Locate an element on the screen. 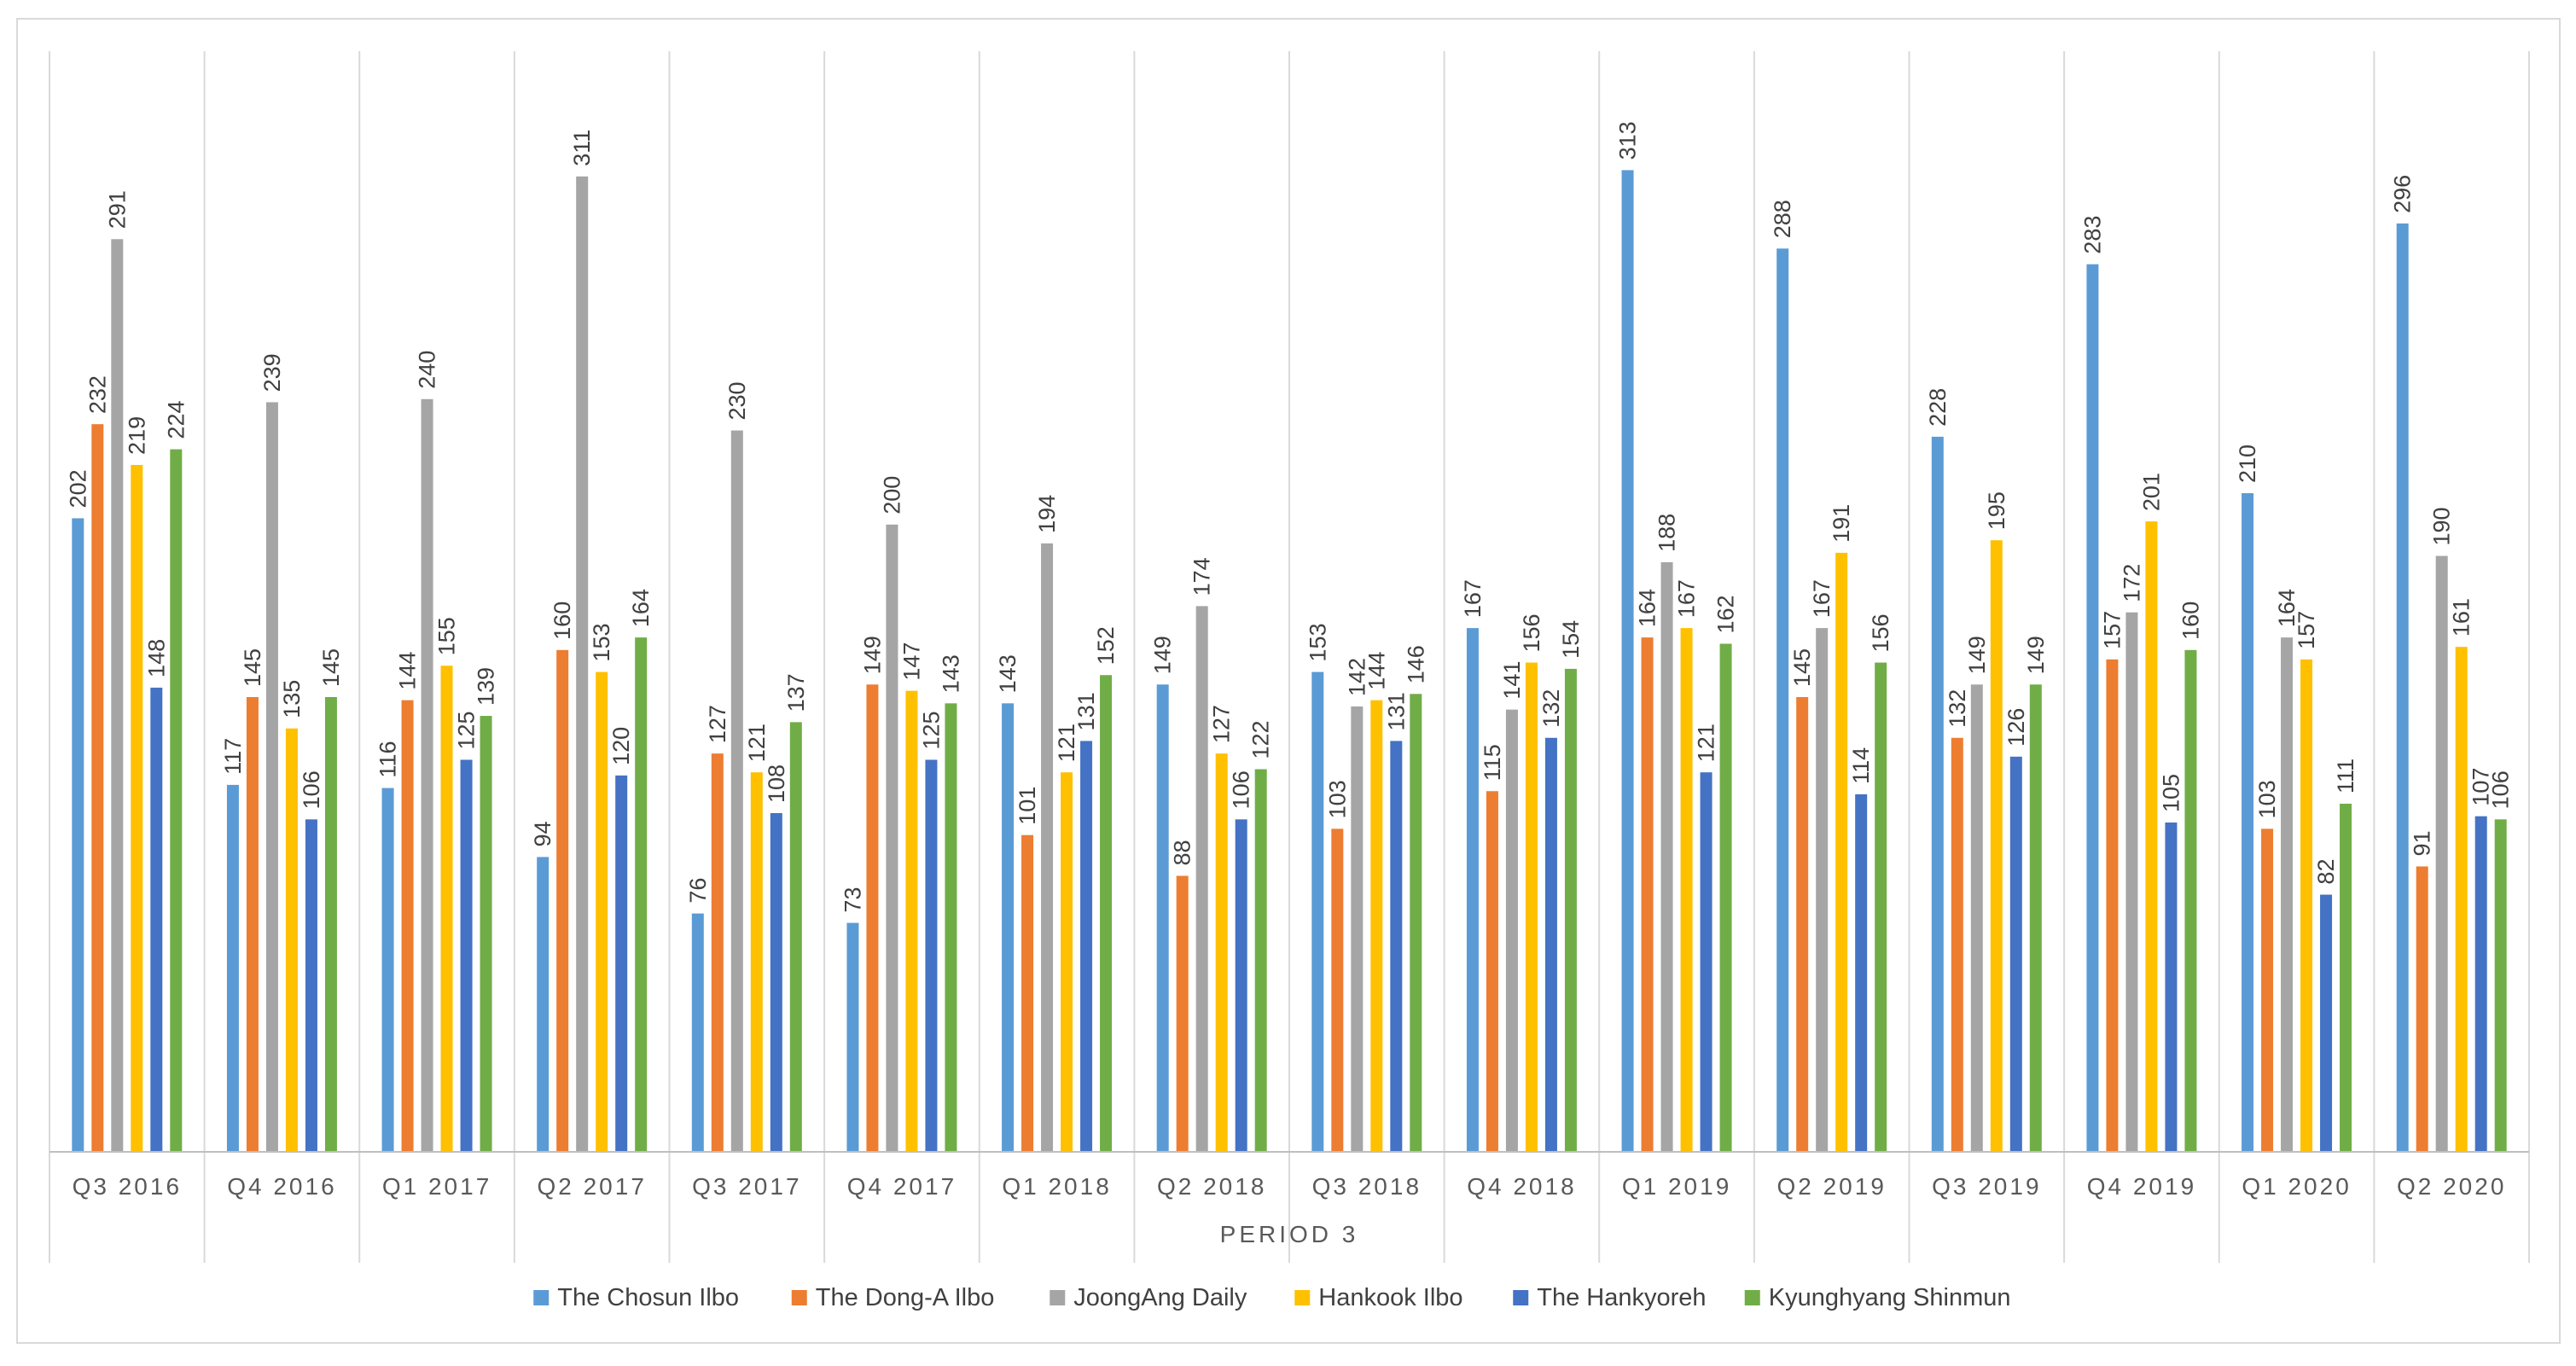 The image size is (2576, 1366). legend-item: The Hankyoreh is located at coordinates (1610, 1297).